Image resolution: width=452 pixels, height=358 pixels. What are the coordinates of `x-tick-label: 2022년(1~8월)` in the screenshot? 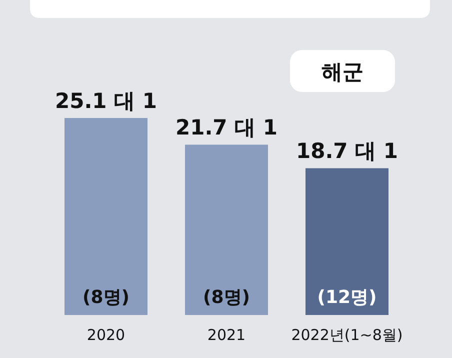 It's located at (347, 335).